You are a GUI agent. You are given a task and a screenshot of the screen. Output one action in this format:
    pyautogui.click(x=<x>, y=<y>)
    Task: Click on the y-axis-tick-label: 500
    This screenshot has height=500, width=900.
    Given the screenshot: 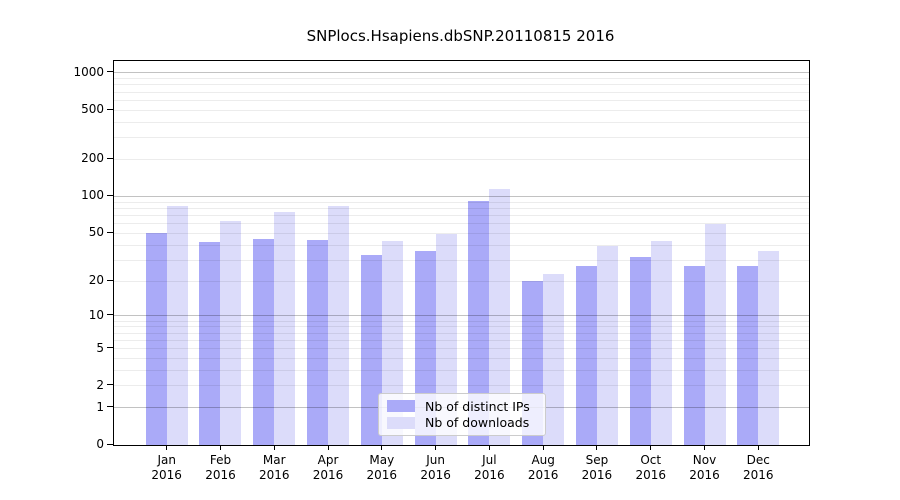 What is the action you would take?
    pyautogui.click(x=92, y=109)
    